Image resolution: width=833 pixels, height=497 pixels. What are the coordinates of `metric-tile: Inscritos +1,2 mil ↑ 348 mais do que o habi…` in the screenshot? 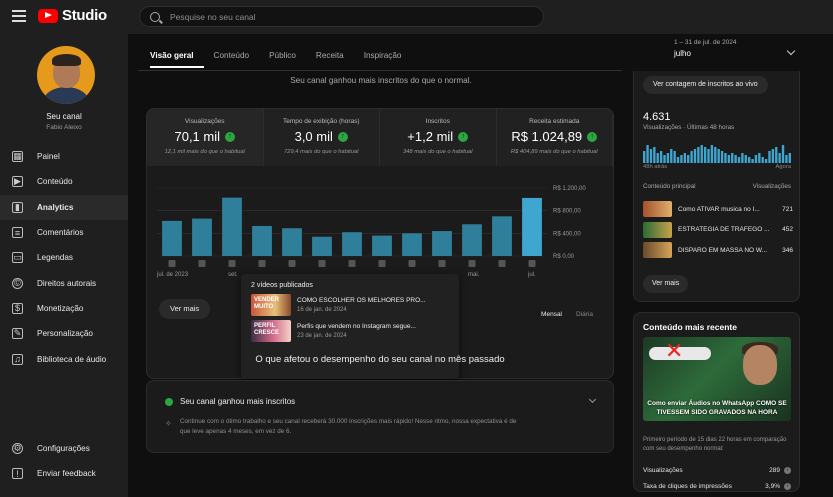 It's located at (438, 137).